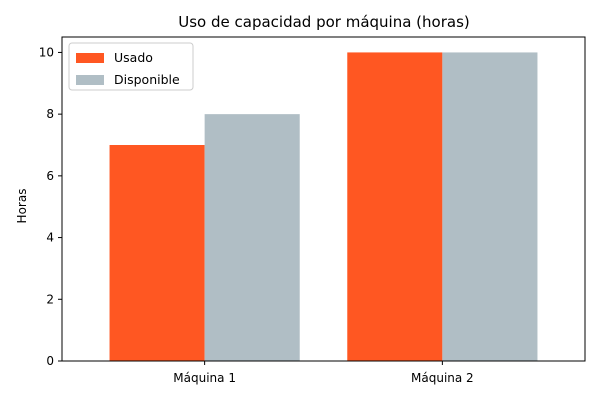 The image size is (600, 400). Describe the element at coordinates (50, 238) in the screenshot. I see `y-tick-label: 4` at that location.